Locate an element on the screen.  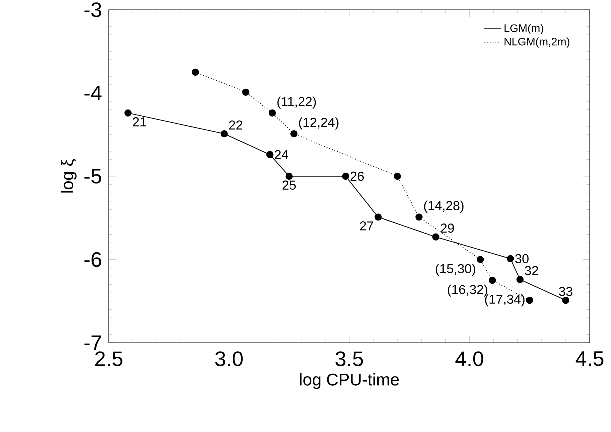
y-tick-label: -7 is located at coordinates (93, 343).